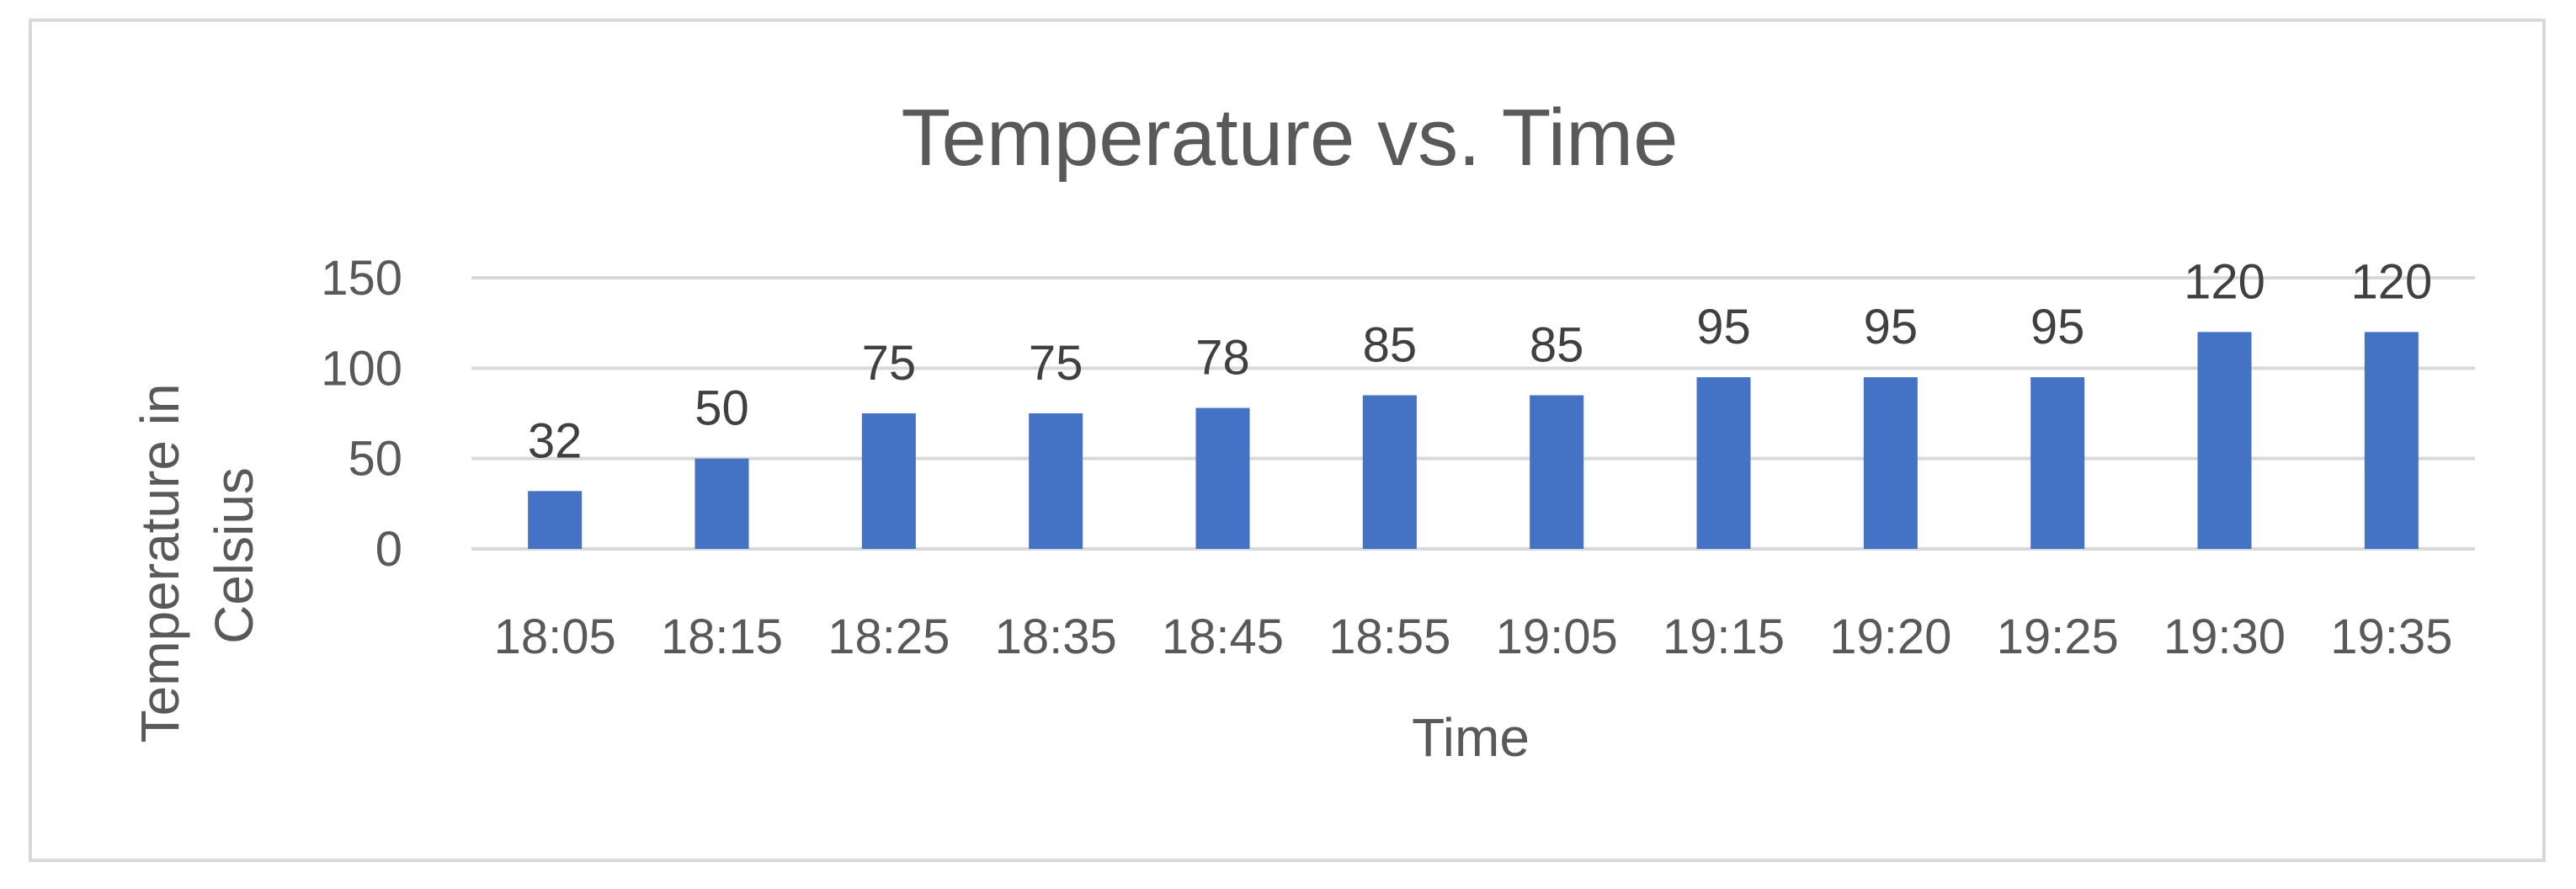  I want to click on bar-19:35, so click(2391, 440).